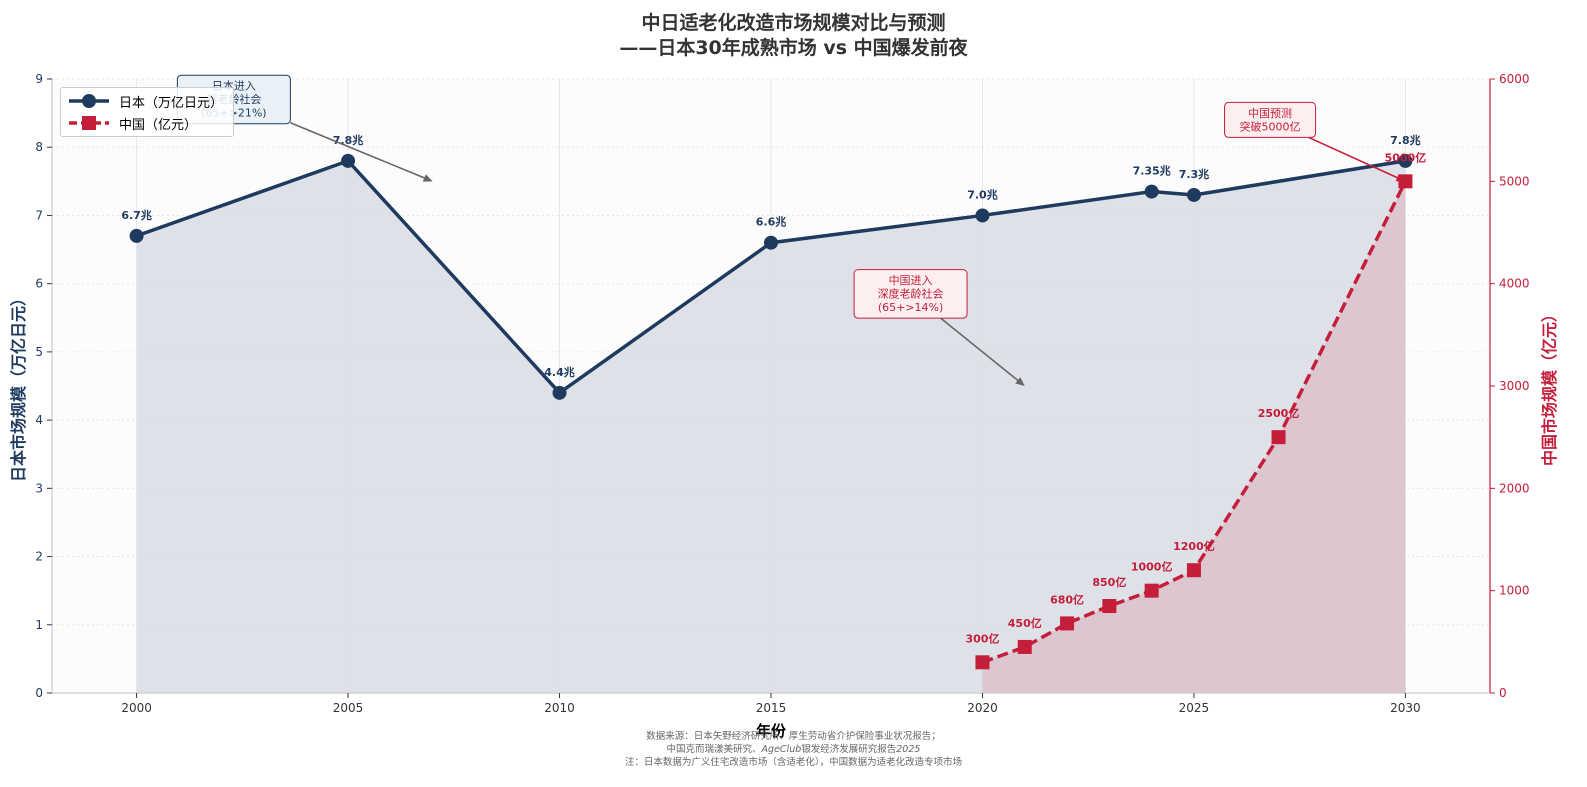 This screenshot has height=787, width=1587. Describe the element at coordinates (979, 349) in the screenshot. I see `annotation-arrow-china-aging` at that location.